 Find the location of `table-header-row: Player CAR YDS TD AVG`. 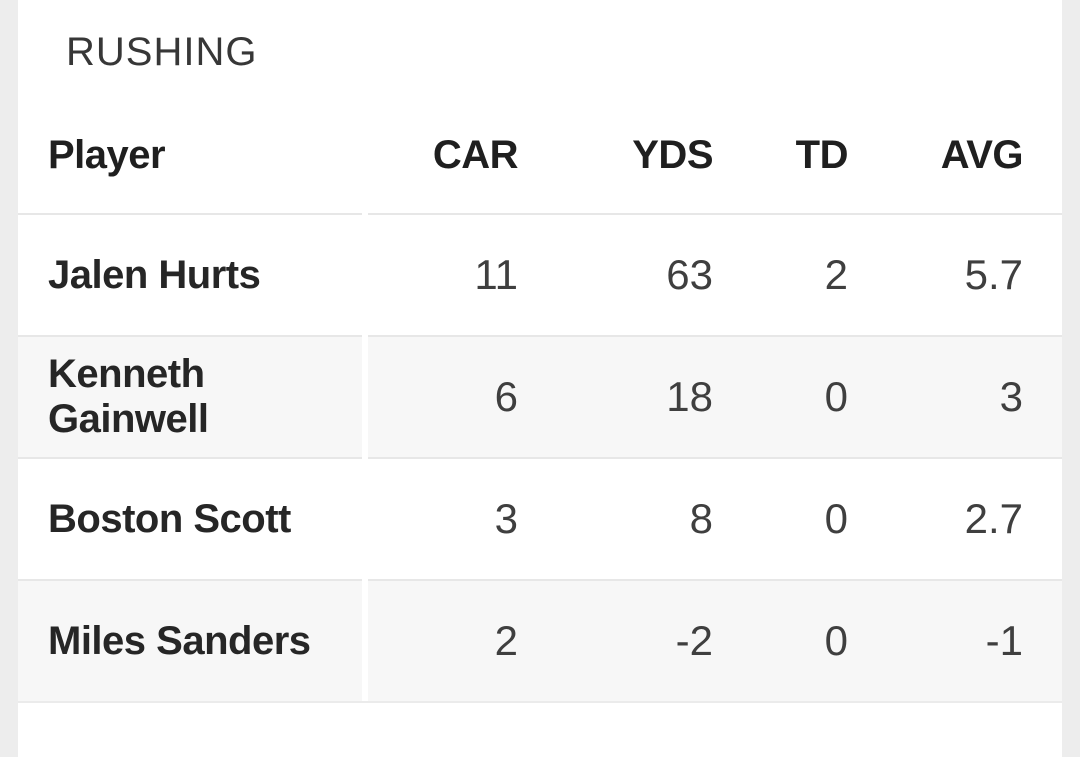

table-header-row: Player CAR YDS TD AVG is located at coordinates (540, 155).